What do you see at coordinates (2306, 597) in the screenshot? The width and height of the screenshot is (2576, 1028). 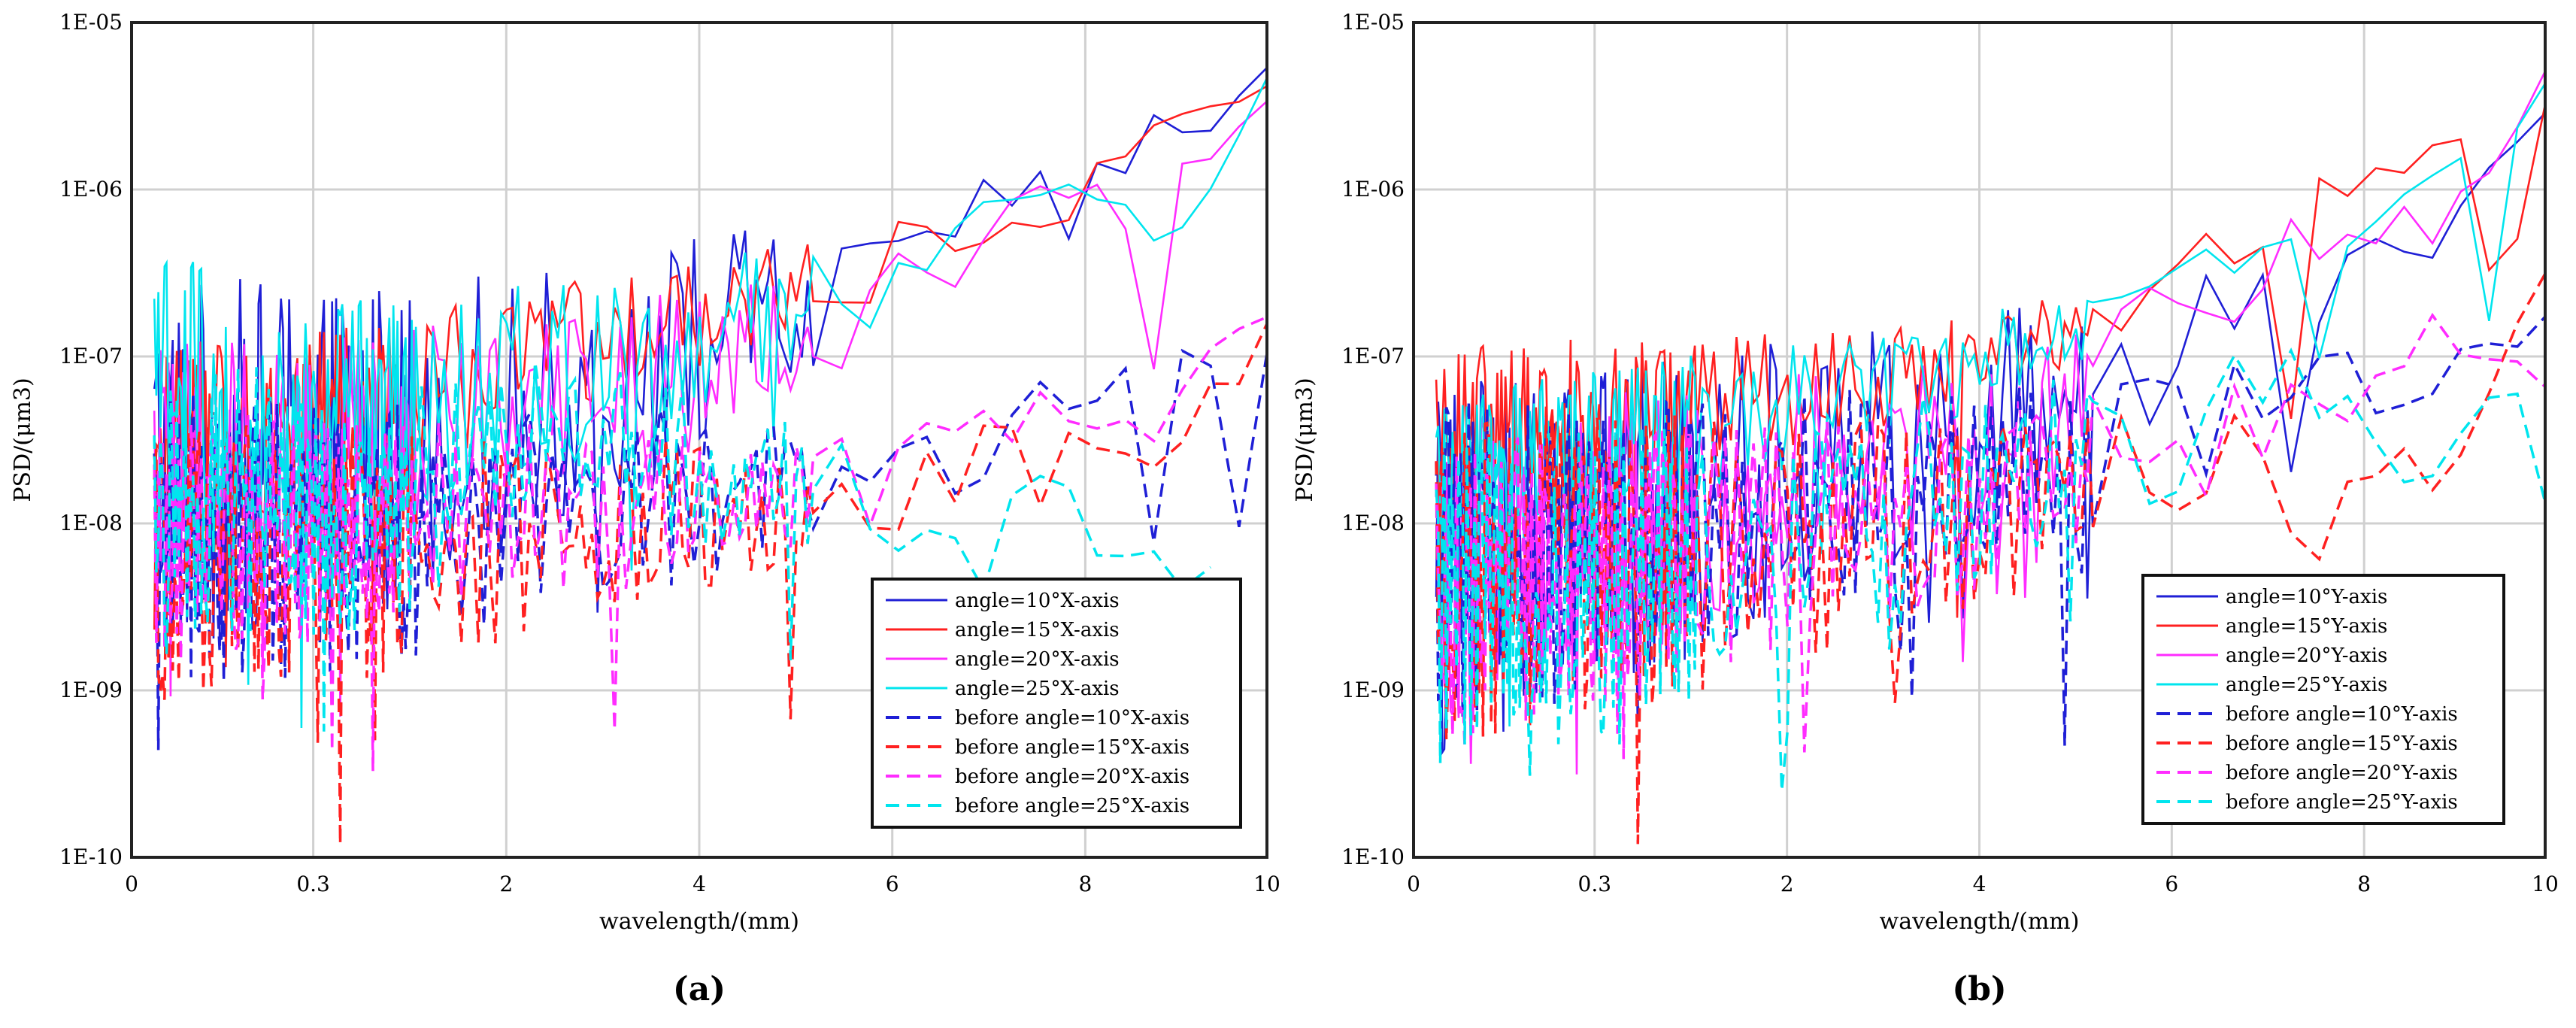 I see `legend-entry: angle=10°Y-axis` at bounding box center [2306, 597].